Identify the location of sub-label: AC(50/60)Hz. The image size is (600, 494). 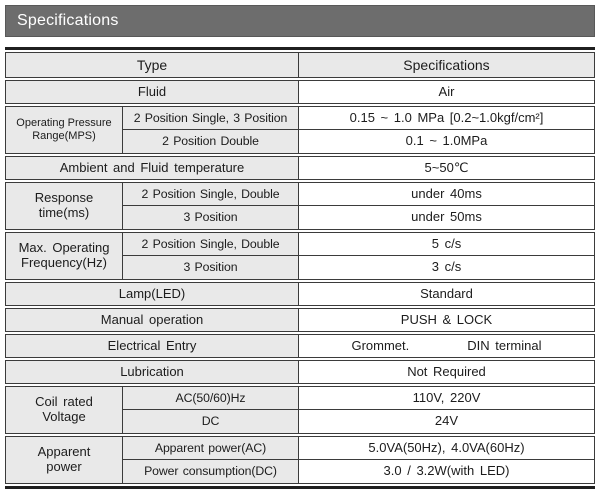
(211, 398).